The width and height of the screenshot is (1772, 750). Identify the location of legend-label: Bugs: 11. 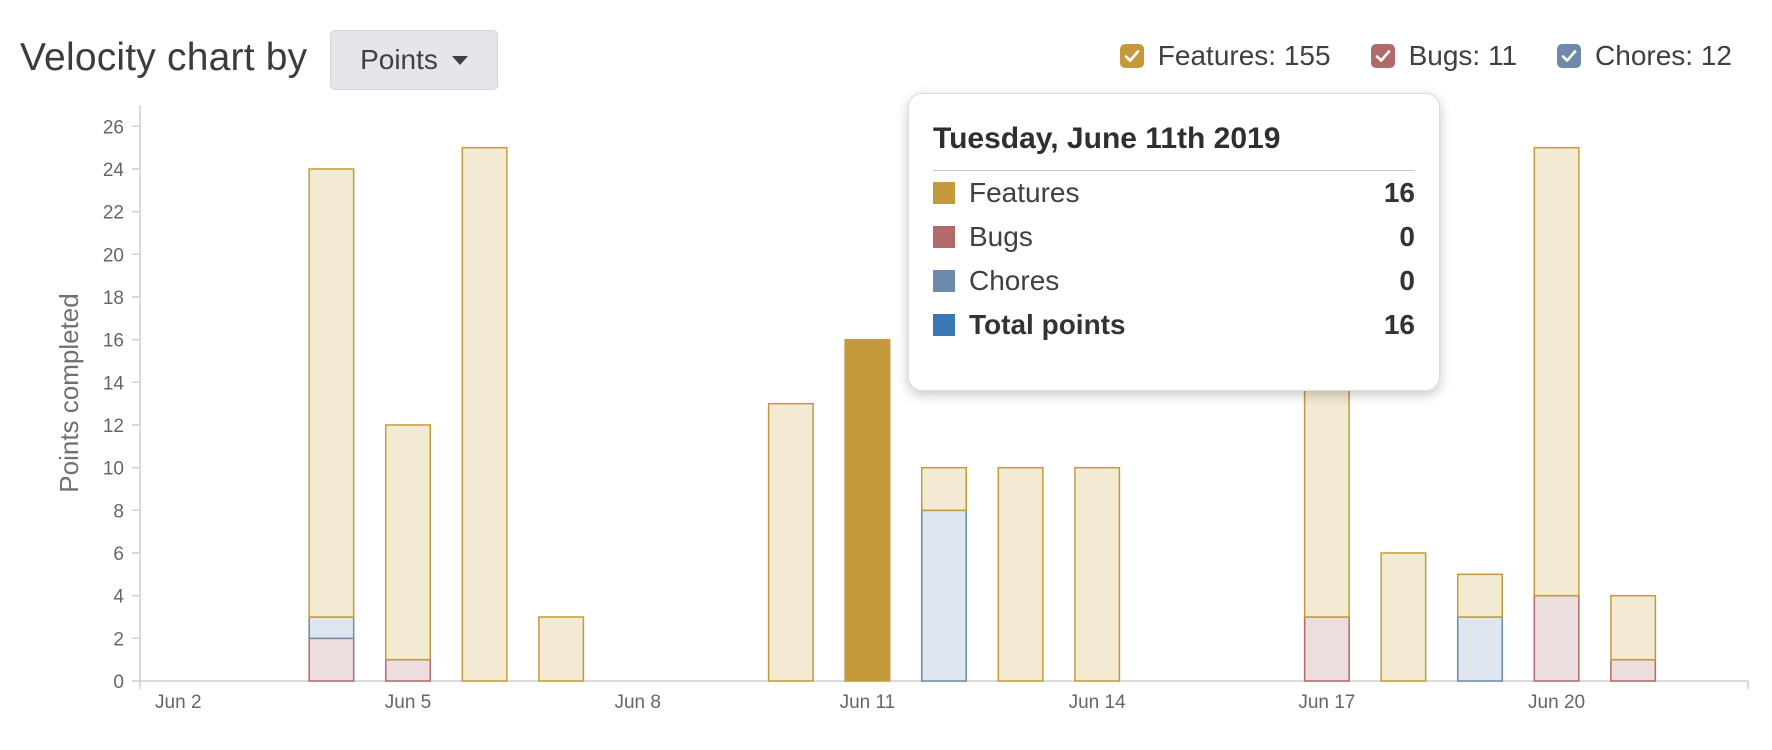
(1463, 55).